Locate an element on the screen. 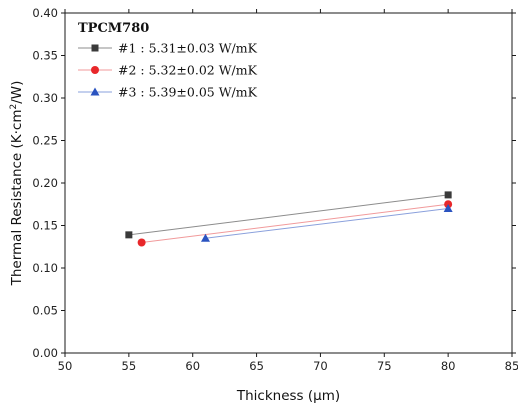 The image size is (518, 410). fit-lines is located at coordinates (288, 218).